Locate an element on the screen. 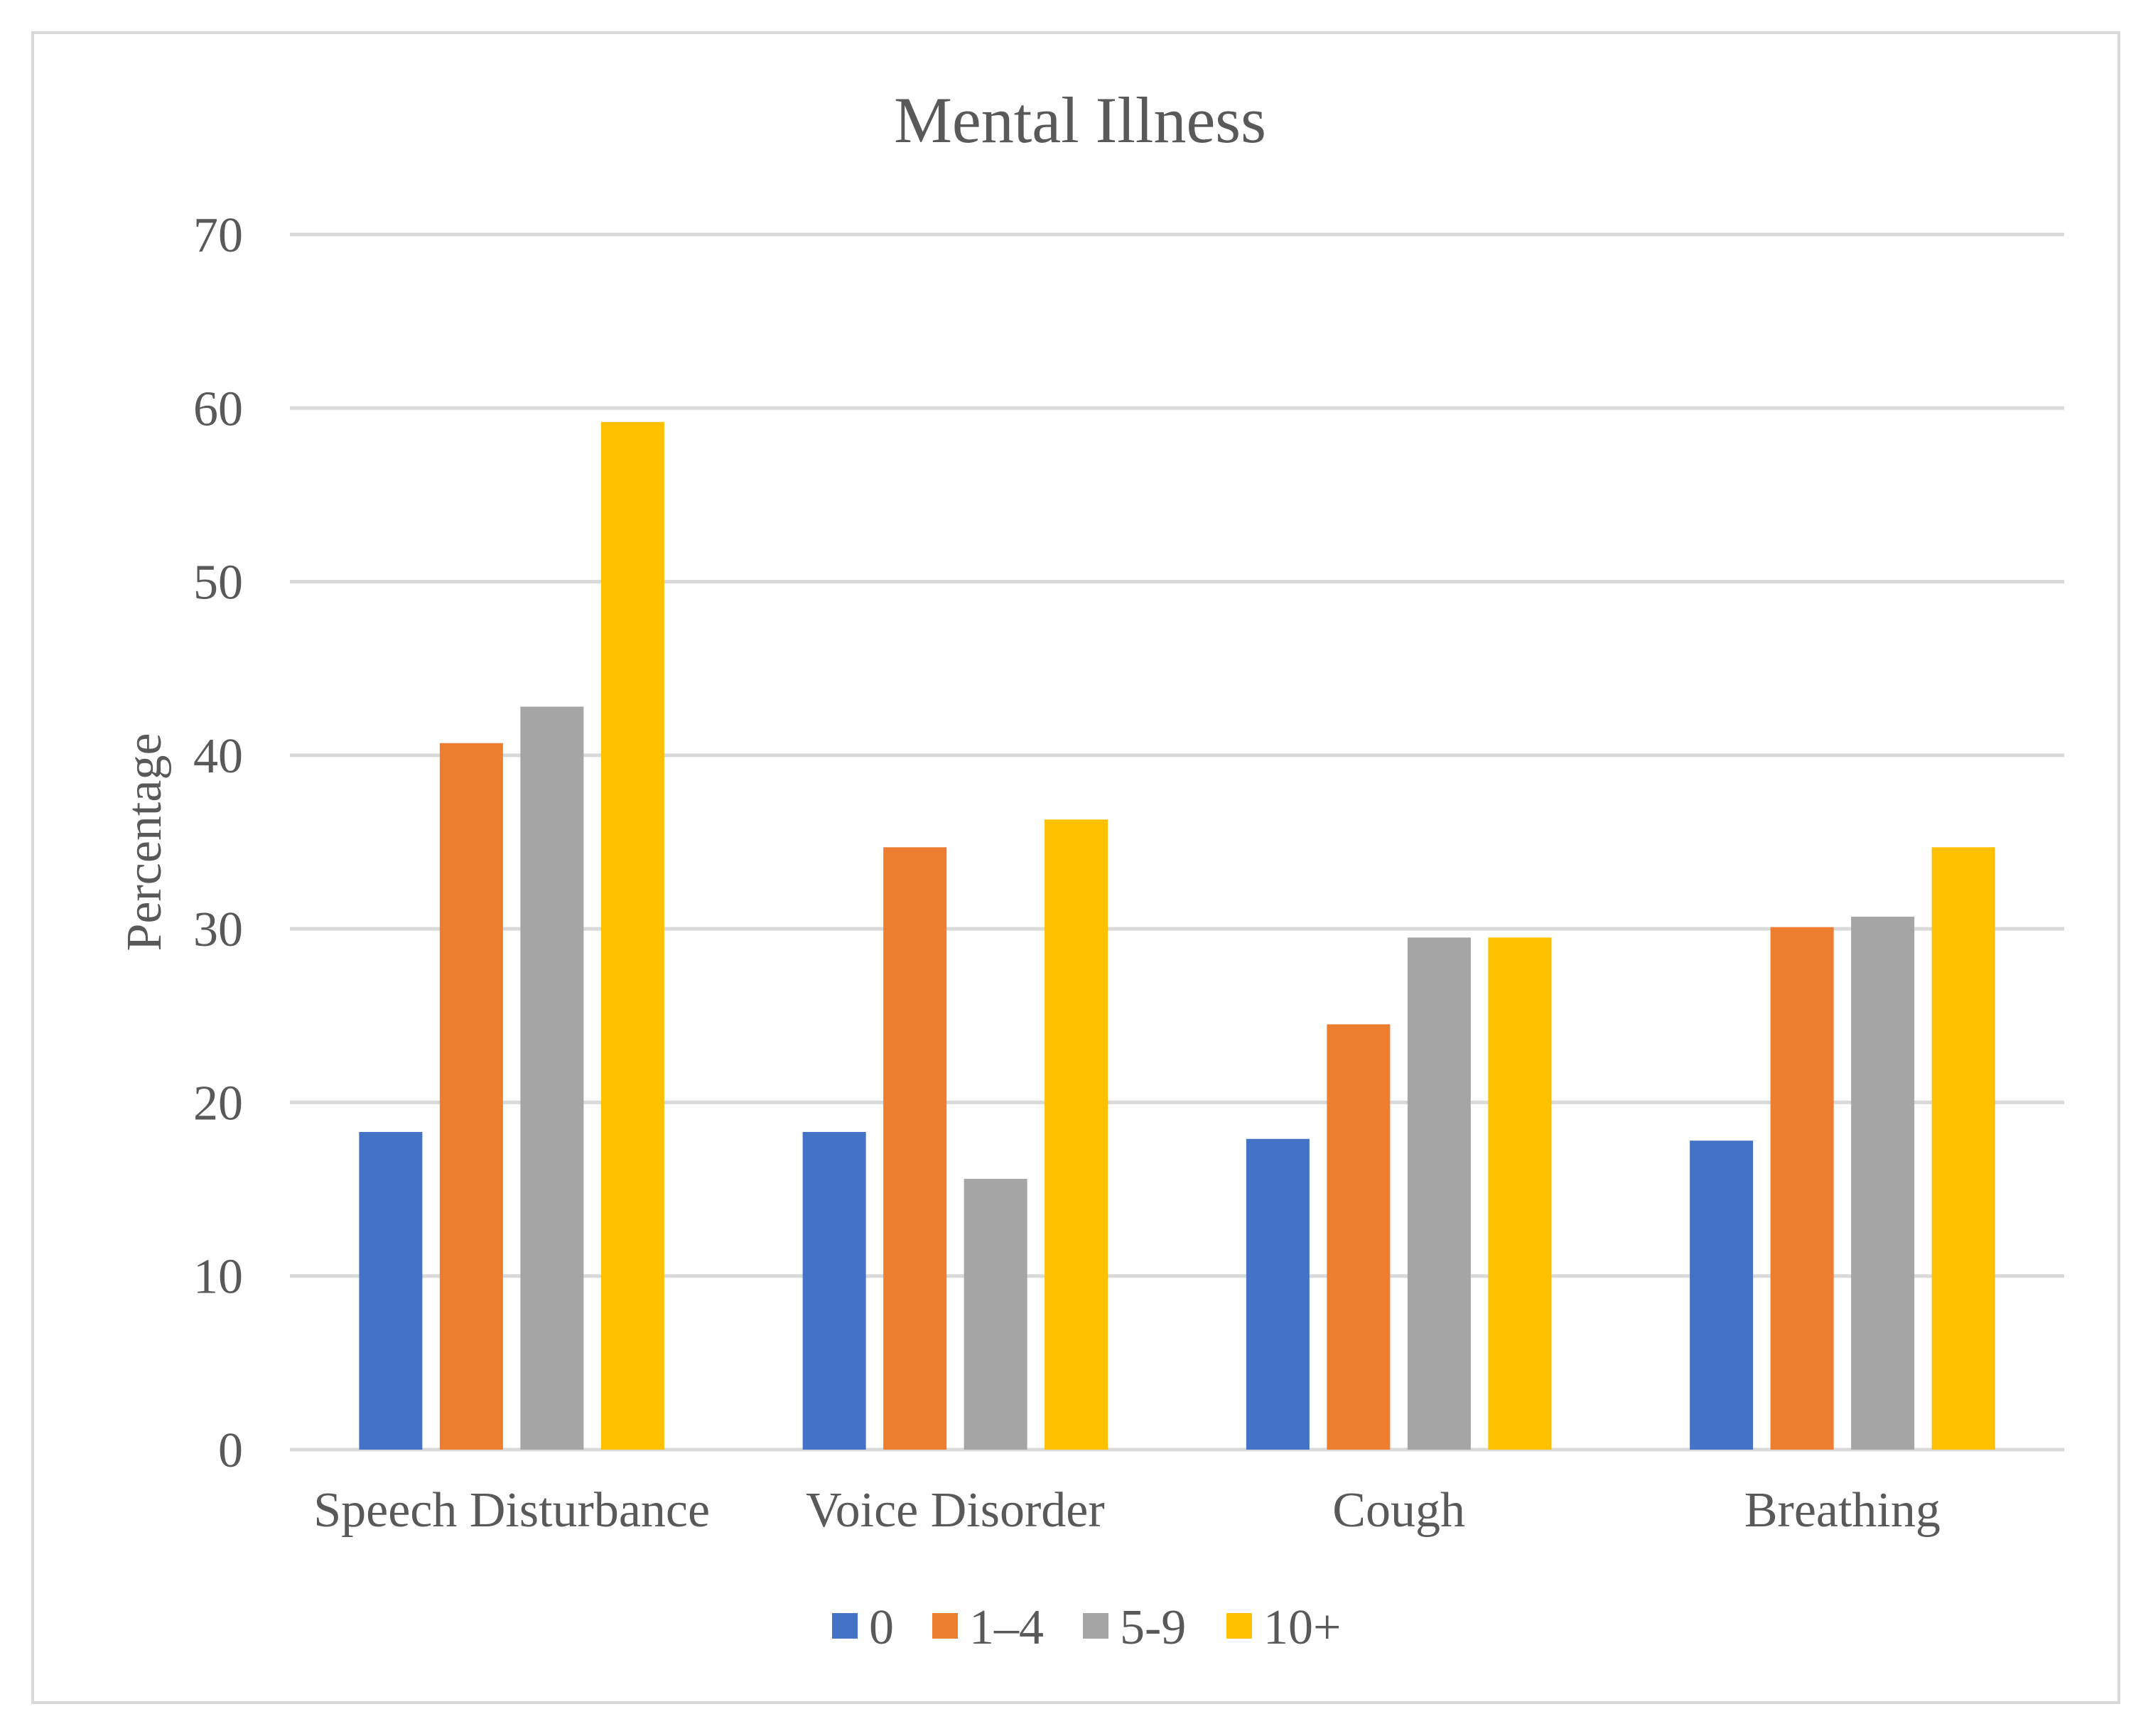 The height and width of the screenshot is (1736, 2153). x-tick-label: Speech Disturbance is located at coordinates (512, 1510).